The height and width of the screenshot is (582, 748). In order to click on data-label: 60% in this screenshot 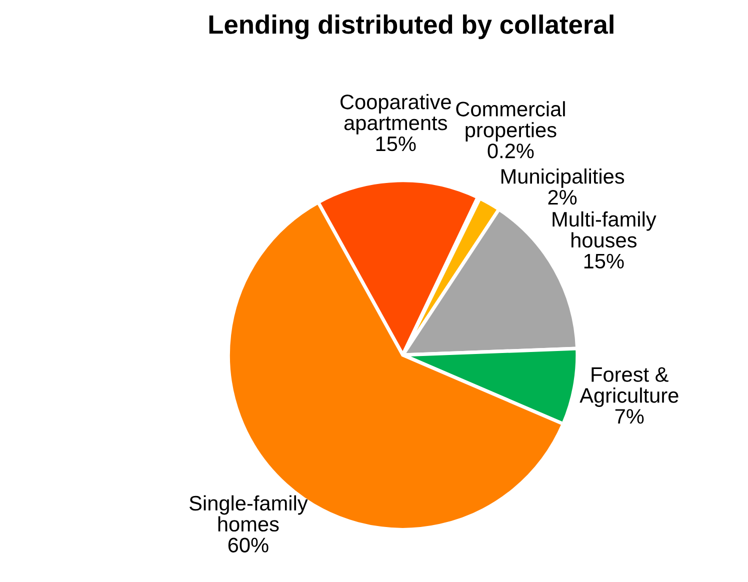, I will do `click(248, 545)`.